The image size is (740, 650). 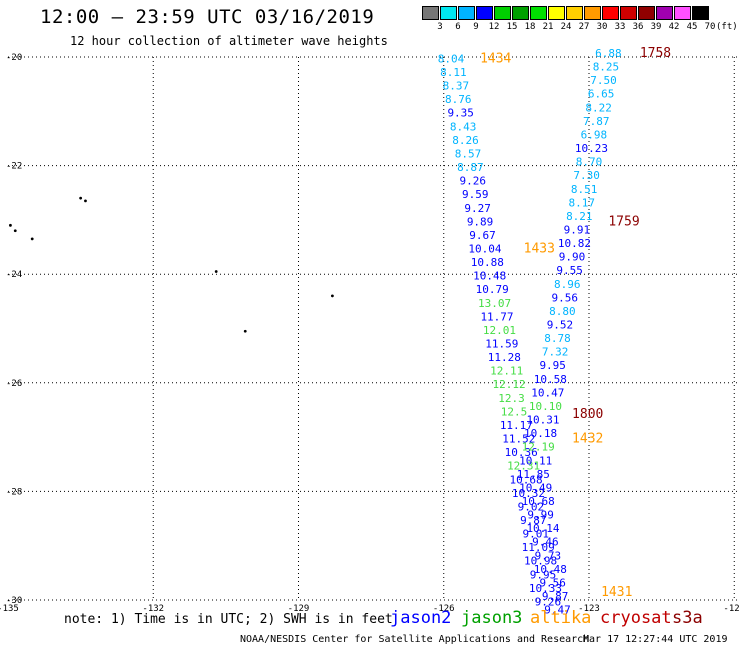 I want to click on lon-tick-label: -126, so click(x=444, y=609).